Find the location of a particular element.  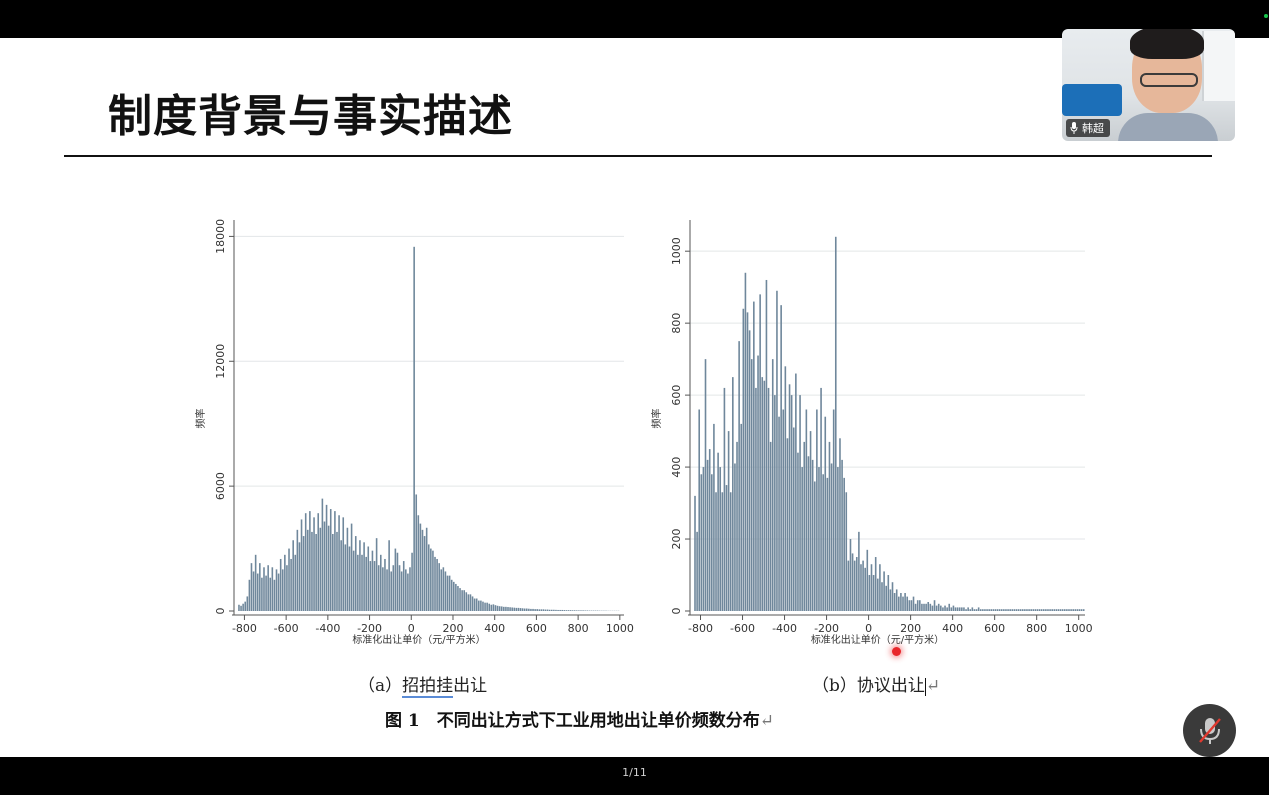

x-tick-label: 1000 is located at coordinates (620, 628).